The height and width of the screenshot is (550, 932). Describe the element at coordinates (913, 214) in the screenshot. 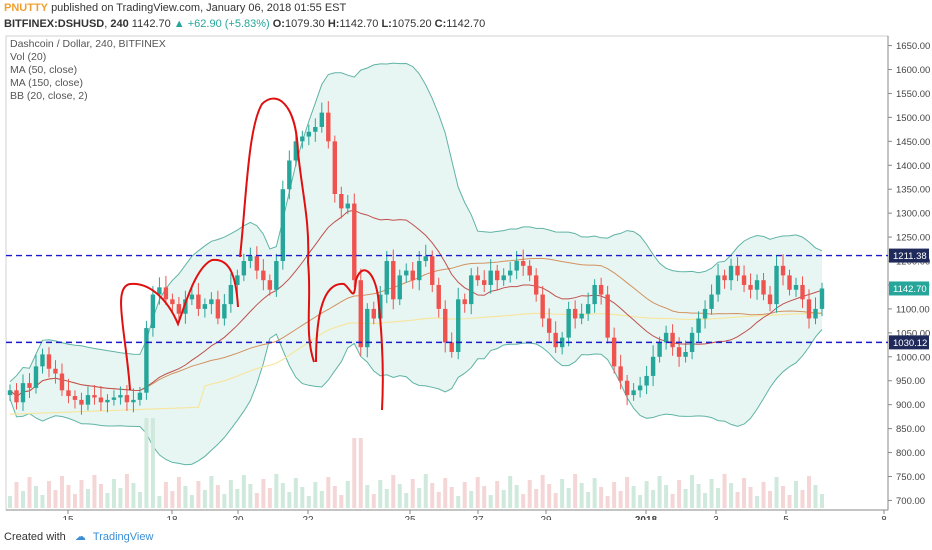

I see `y-tick-label: 1300.00` at that location.